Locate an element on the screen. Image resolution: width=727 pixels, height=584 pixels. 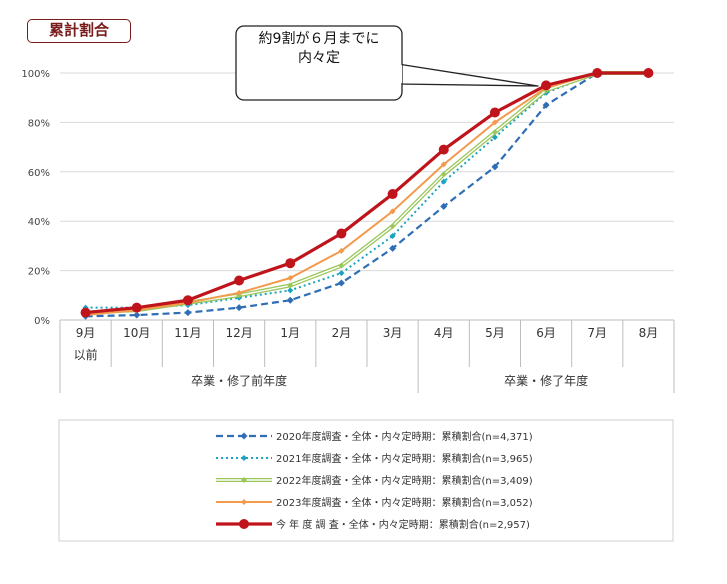
legend-label: 2023年度調査・全体・内々定時期：累積割合(n=3,052) is located at coordinates (404, 502).